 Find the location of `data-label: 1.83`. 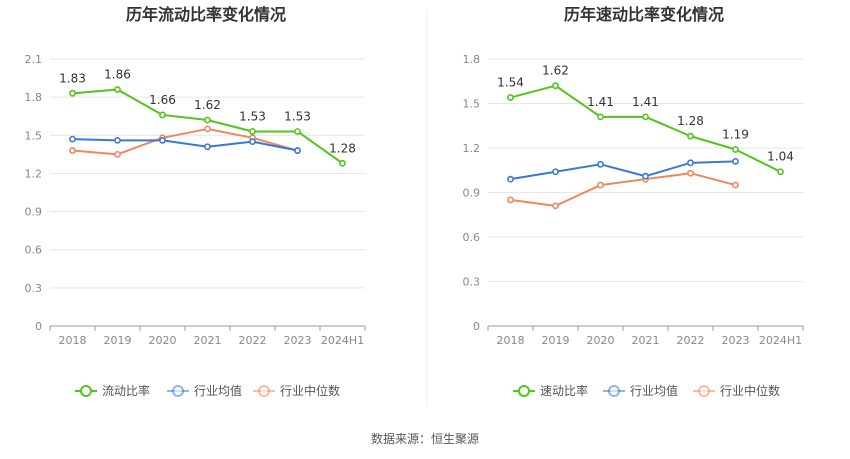

data-label: 1.83 is located at coordinates (72, 78).